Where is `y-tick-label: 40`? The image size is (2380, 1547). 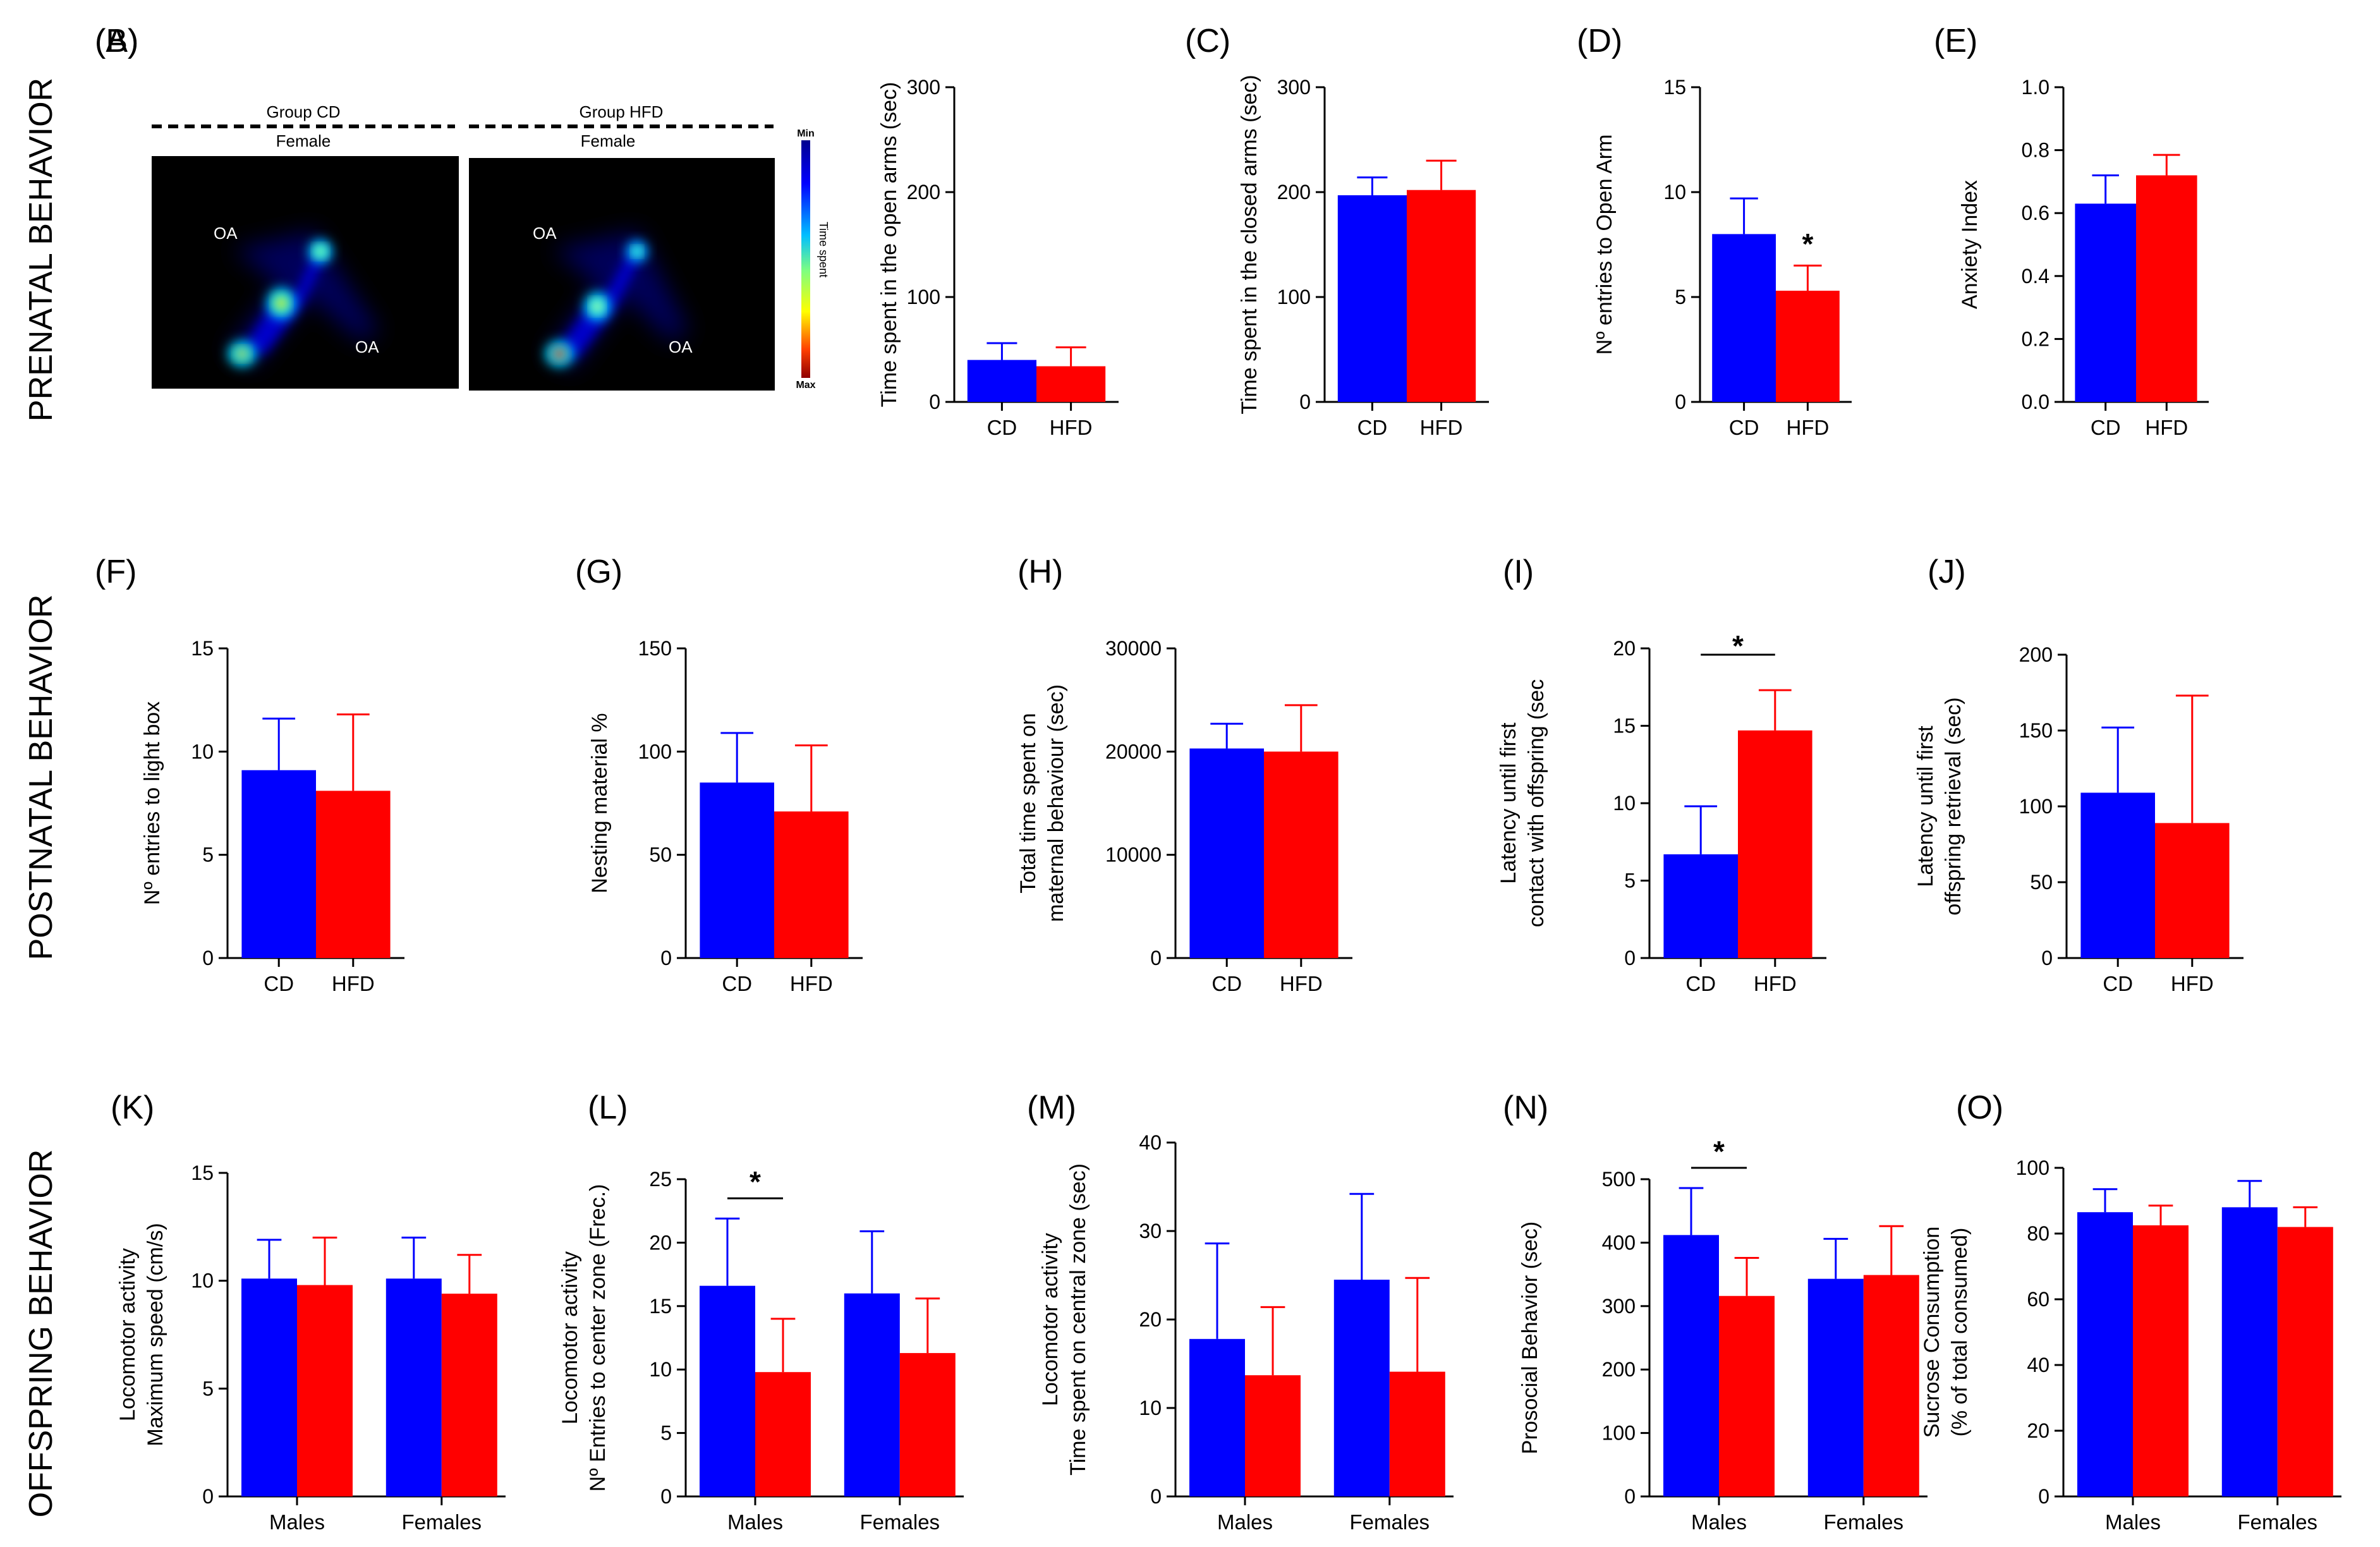
y-tick-label: 40 is located at coordinates (2038, 1365).